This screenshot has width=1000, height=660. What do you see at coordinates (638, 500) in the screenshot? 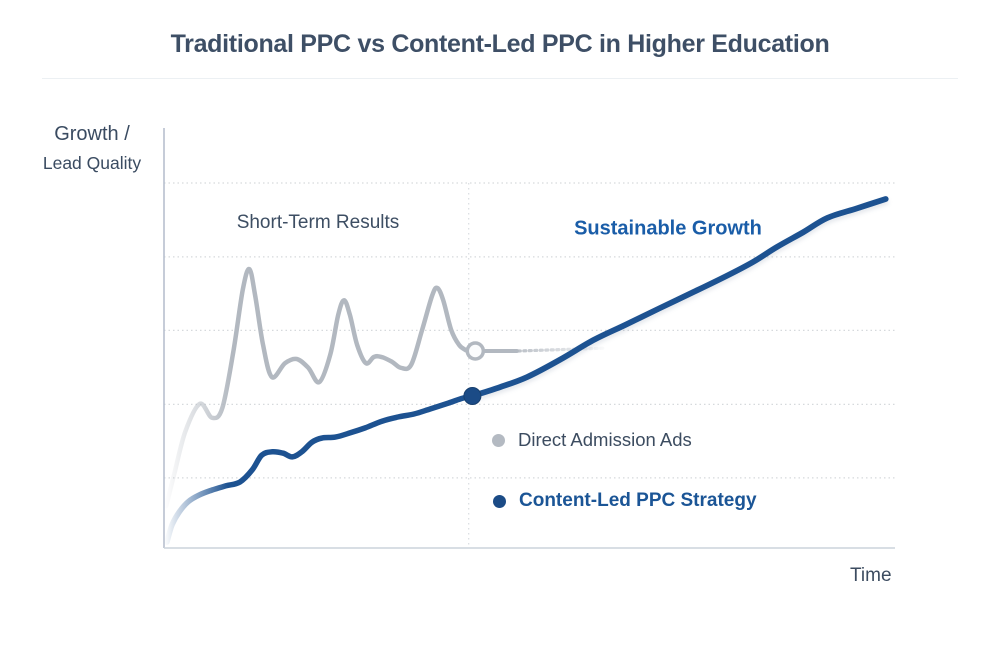
I see `legend-label: Content-Led PPC Strategy` at bounding box center [638, 500].